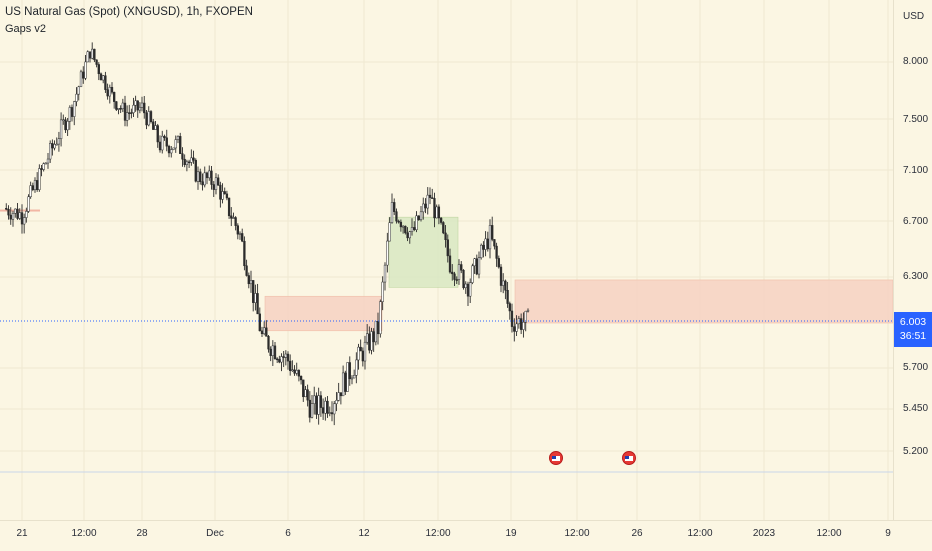 The image size is (932, 551). What do you see at coordinates (912, 260) in the screenshot?
I see `price-axis` at bounding box center [912, 260].